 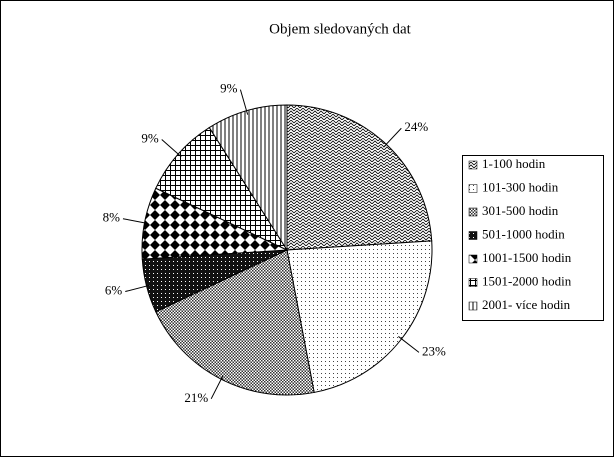 I want to click on legend-label: 101-300 hodin, so click(x=520, y=186).